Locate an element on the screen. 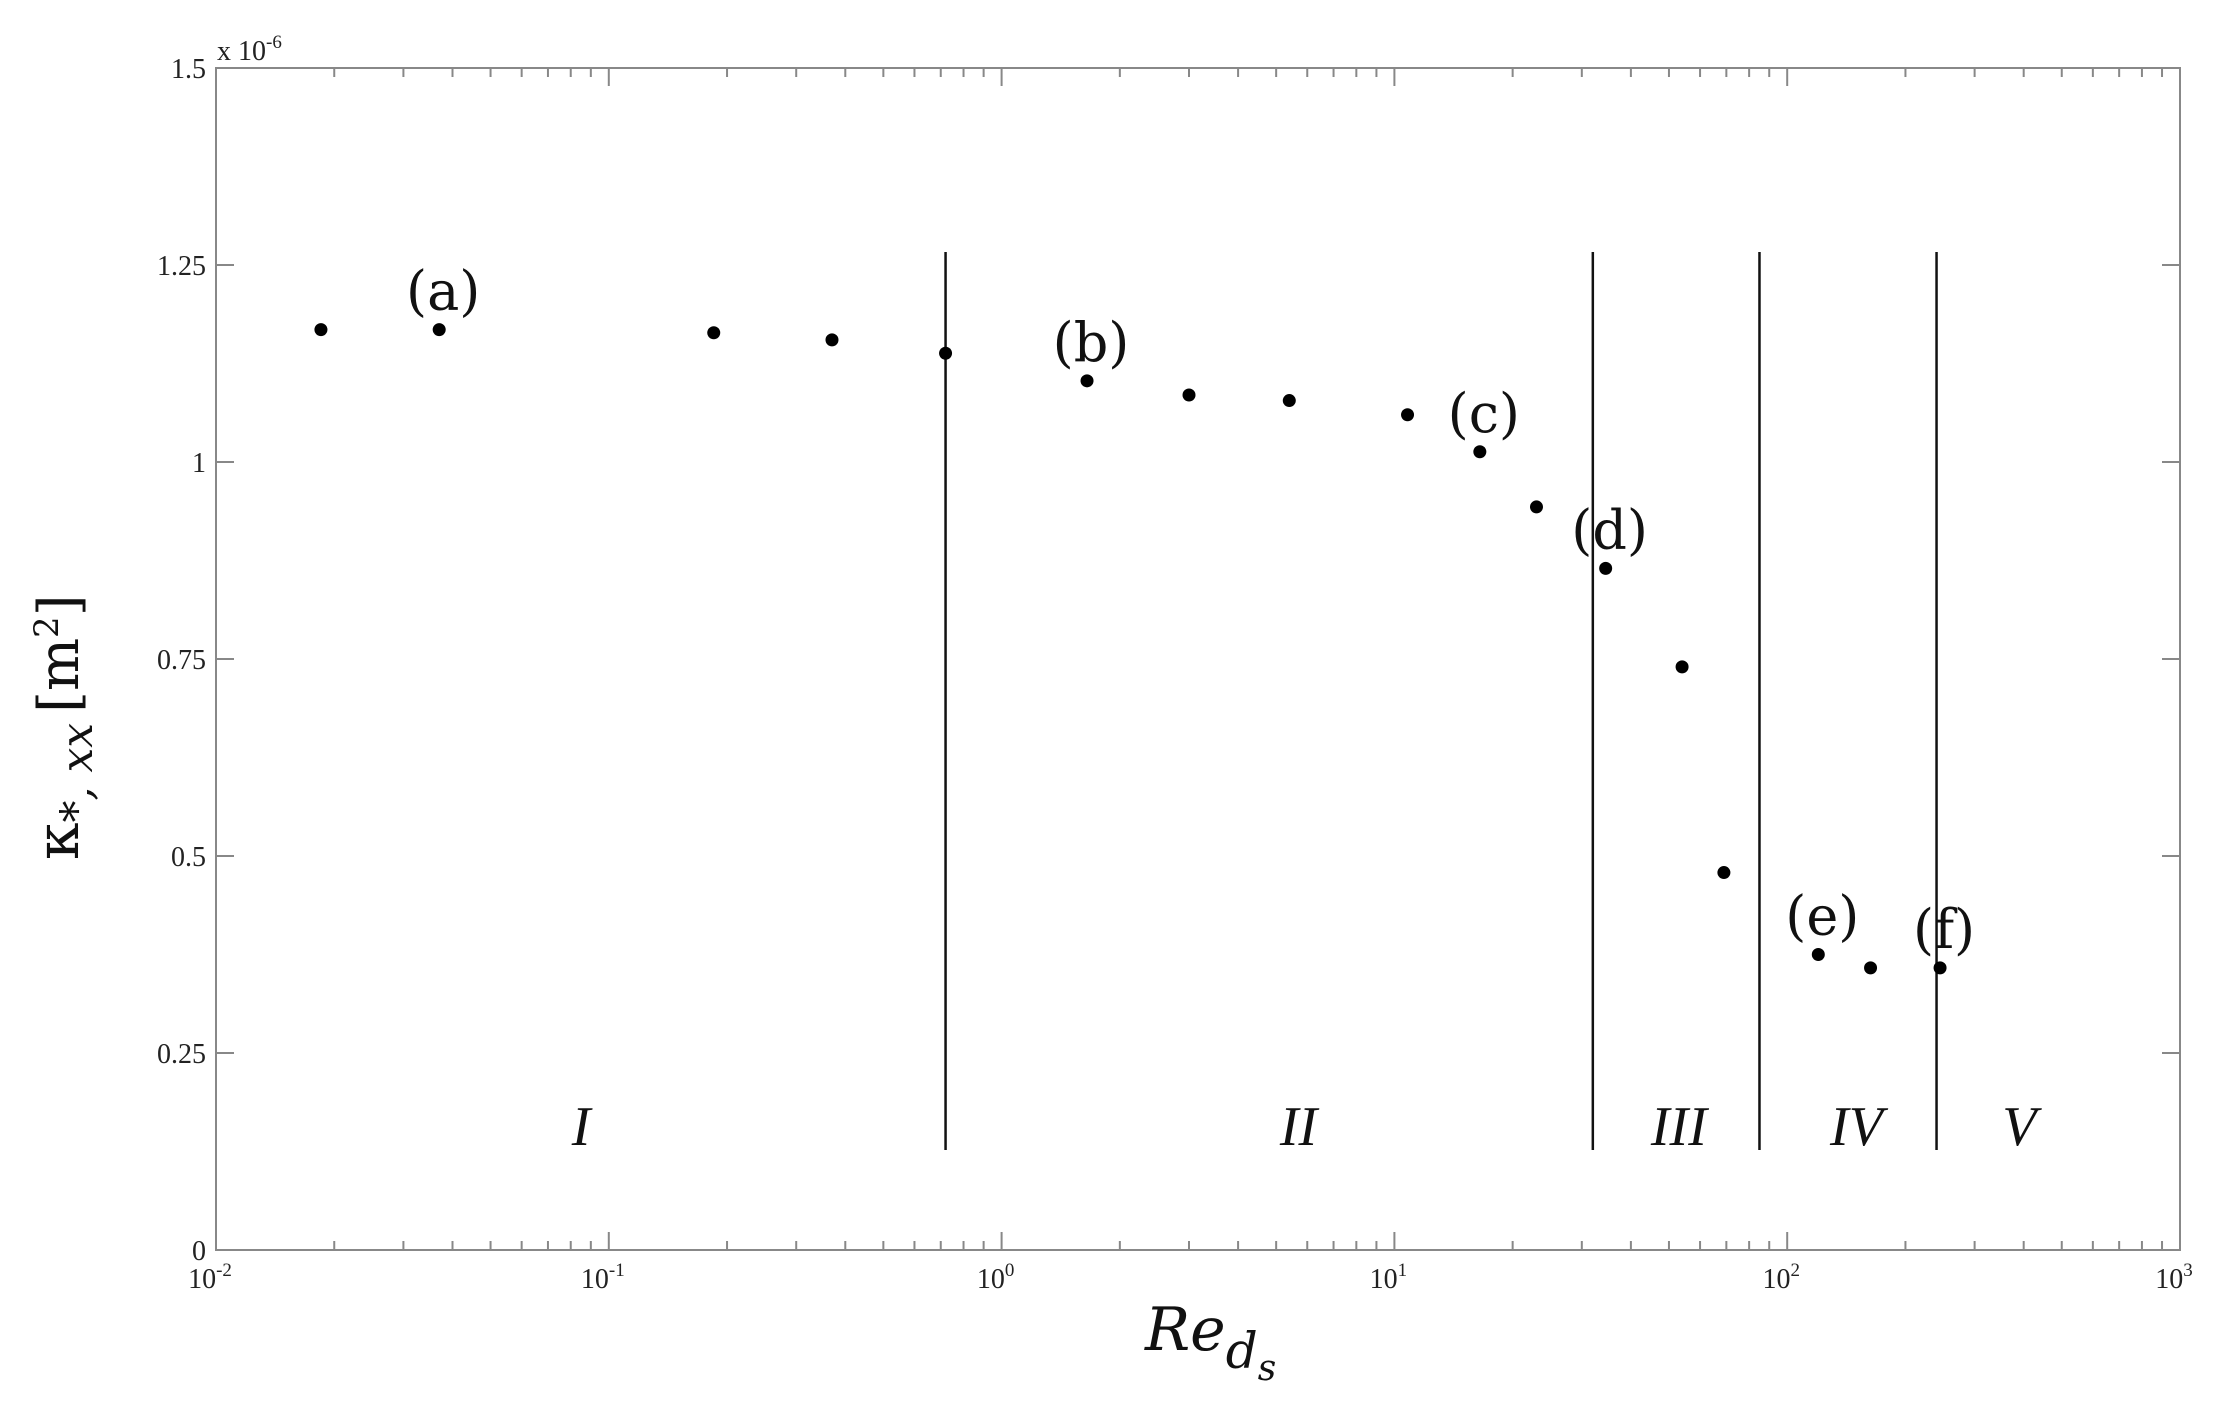  region-label: II is located at coordinates (1299, 1127).